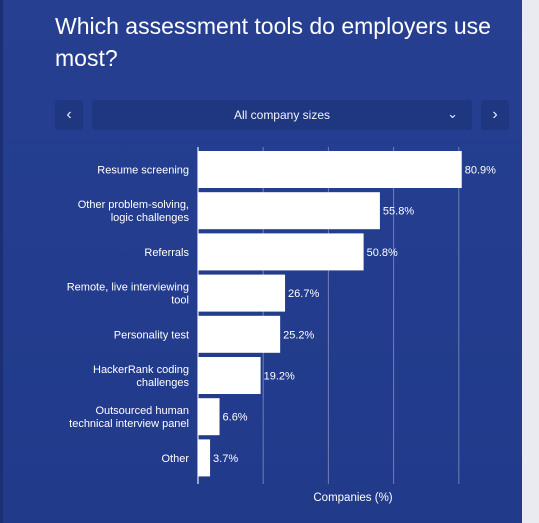 The height and width of the screenshot is (523, 539). Describe the element at coordinates (279, 377) in the screenshot. I see `data-label: 19.2%` at that location.